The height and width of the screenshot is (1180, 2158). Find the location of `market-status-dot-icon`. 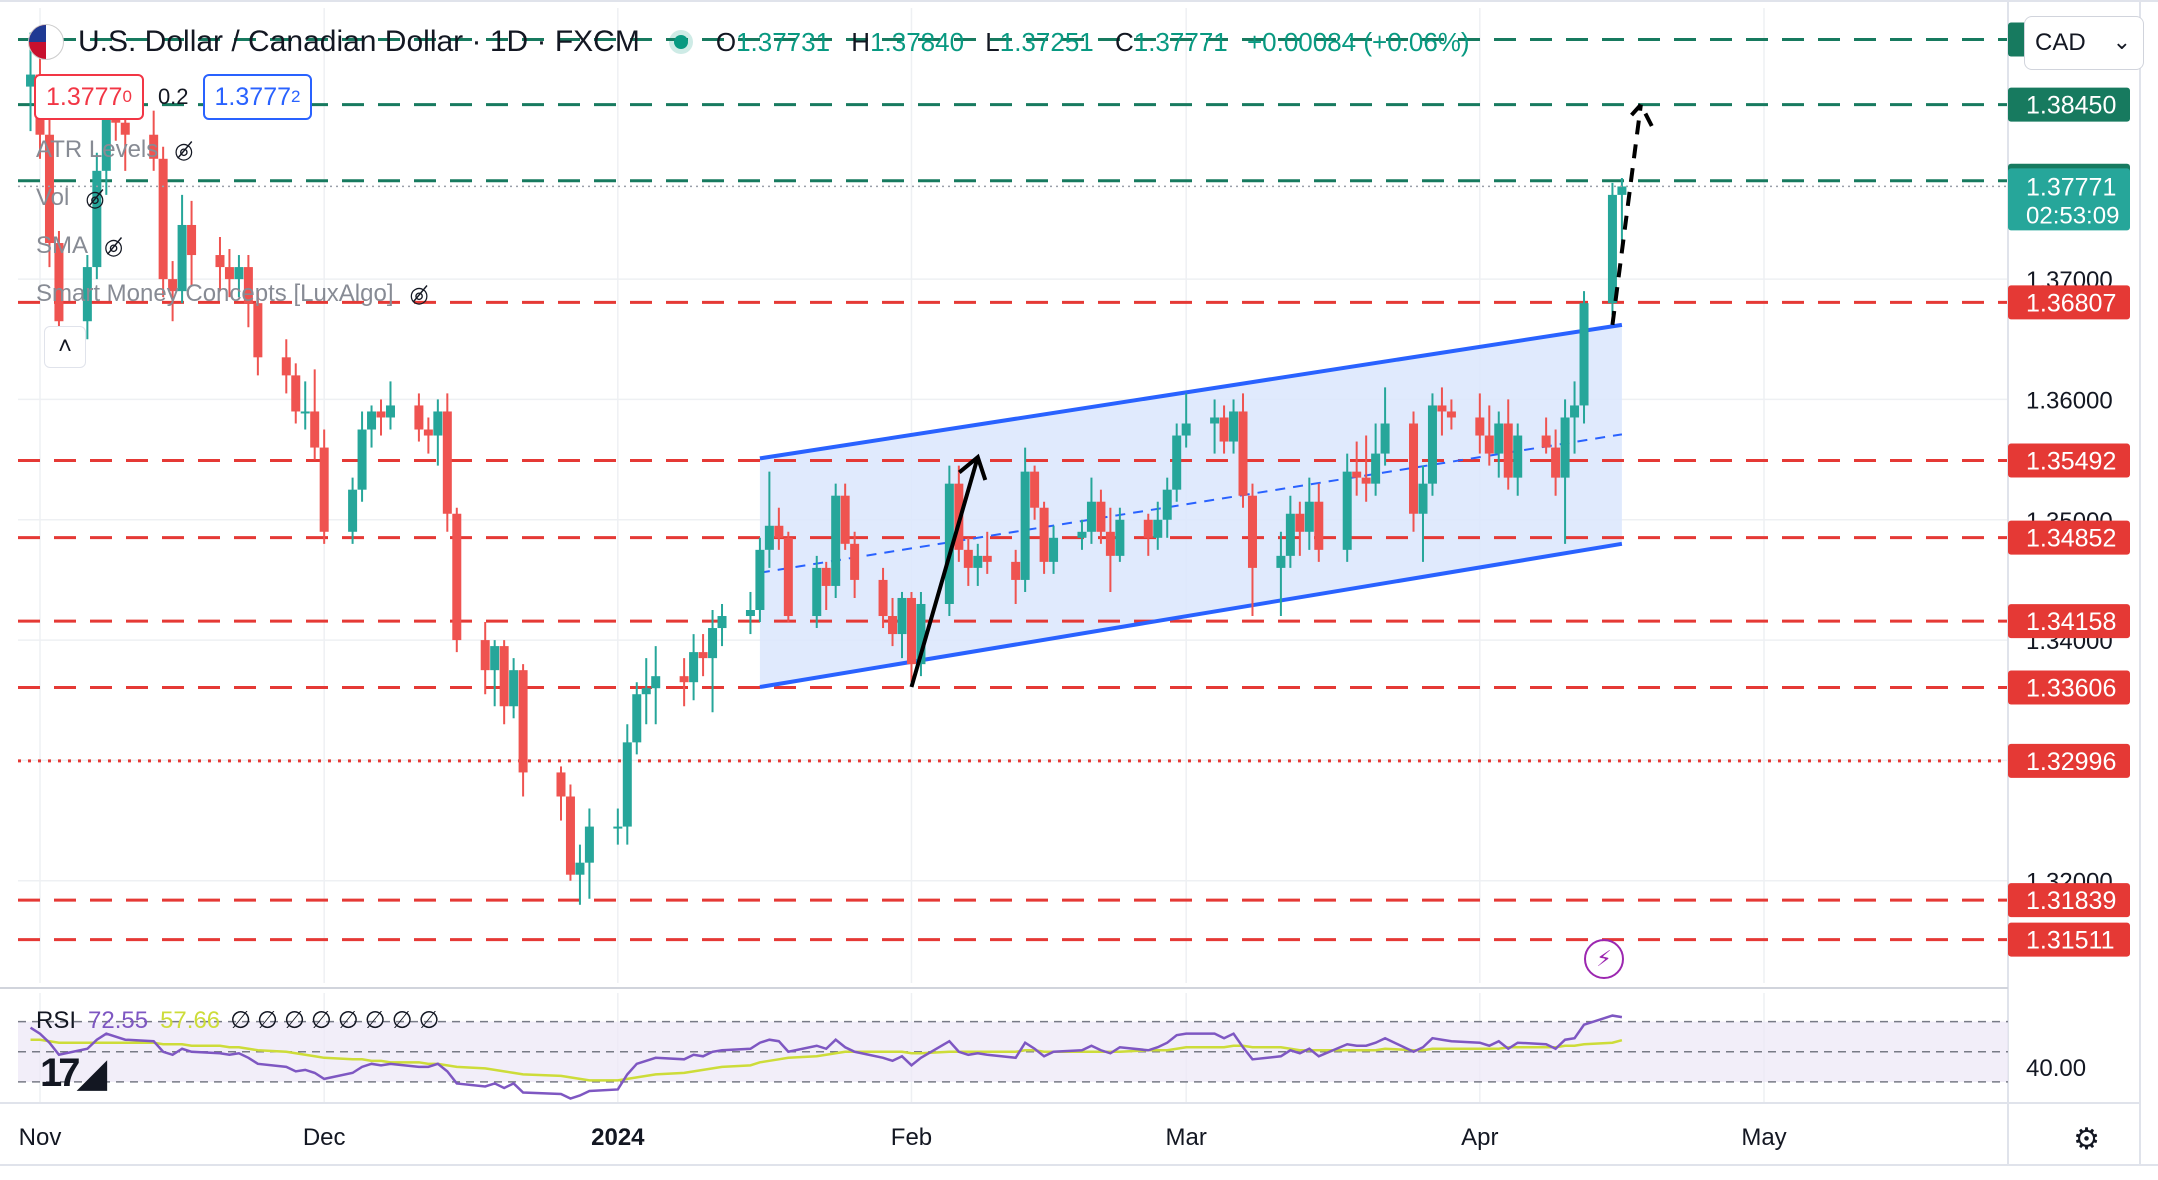

market-status-dot-icon is located at coordinates (680, 42).